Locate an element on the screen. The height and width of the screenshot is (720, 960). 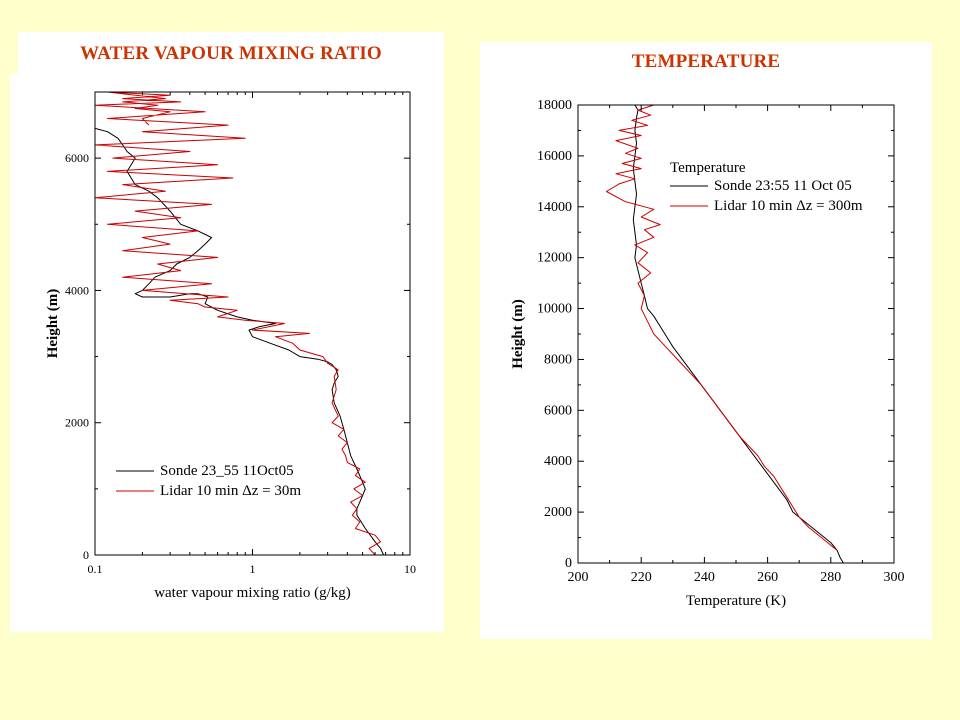
x-tick-label: 300 is located at coordinates (894, 577).